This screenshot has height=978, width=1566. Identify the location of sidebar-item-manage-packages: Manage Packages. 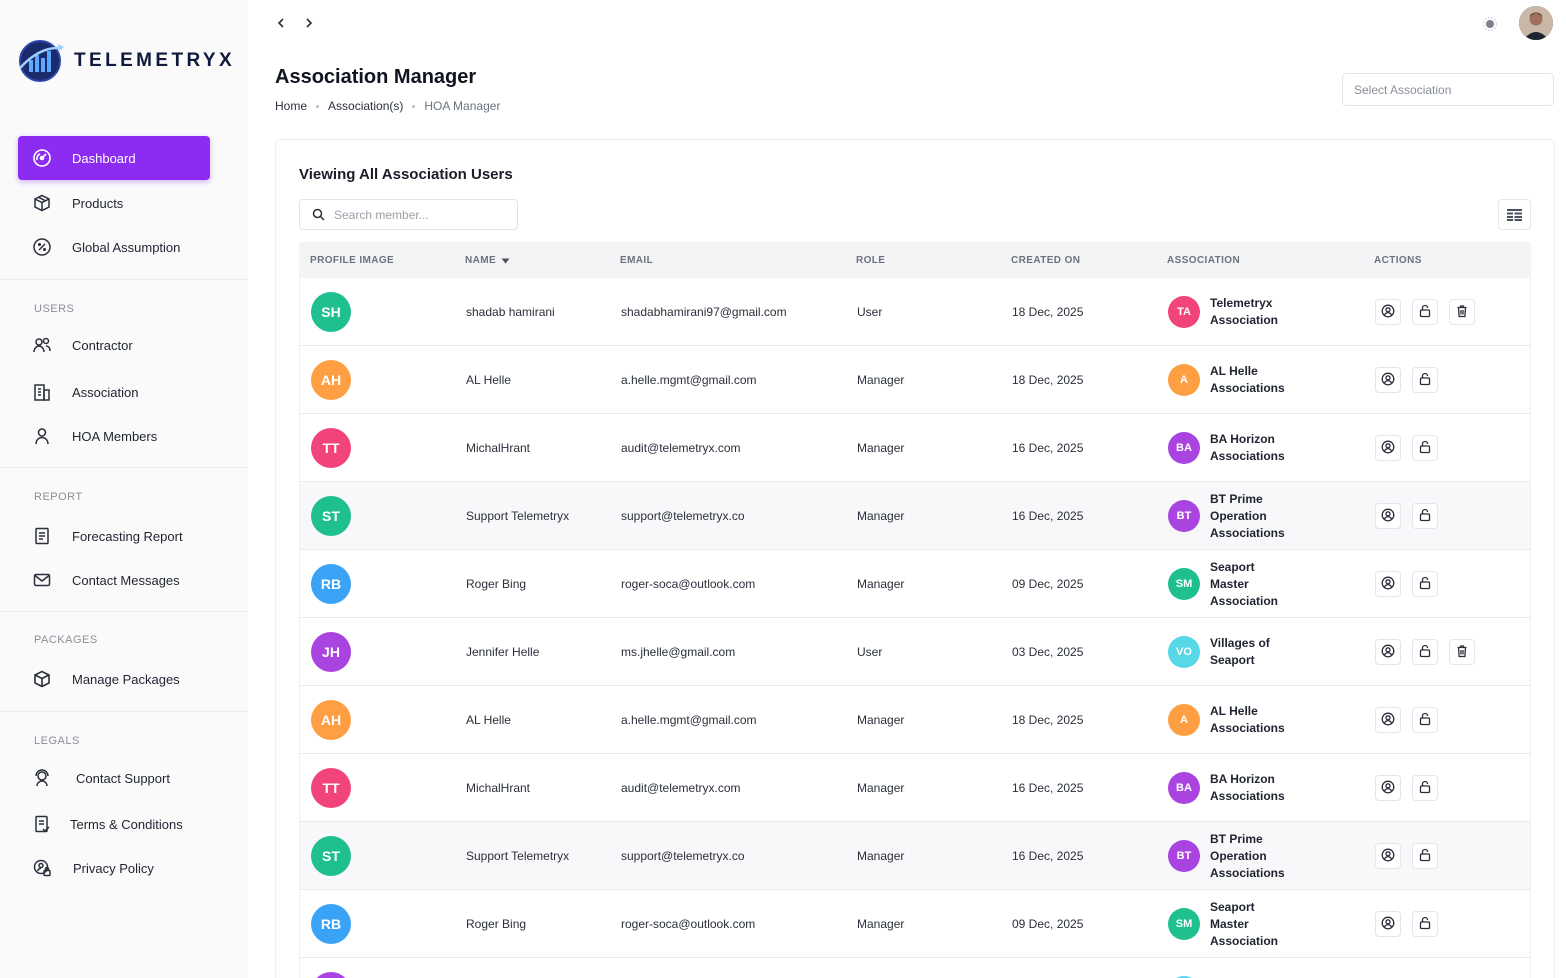
(114, 679).